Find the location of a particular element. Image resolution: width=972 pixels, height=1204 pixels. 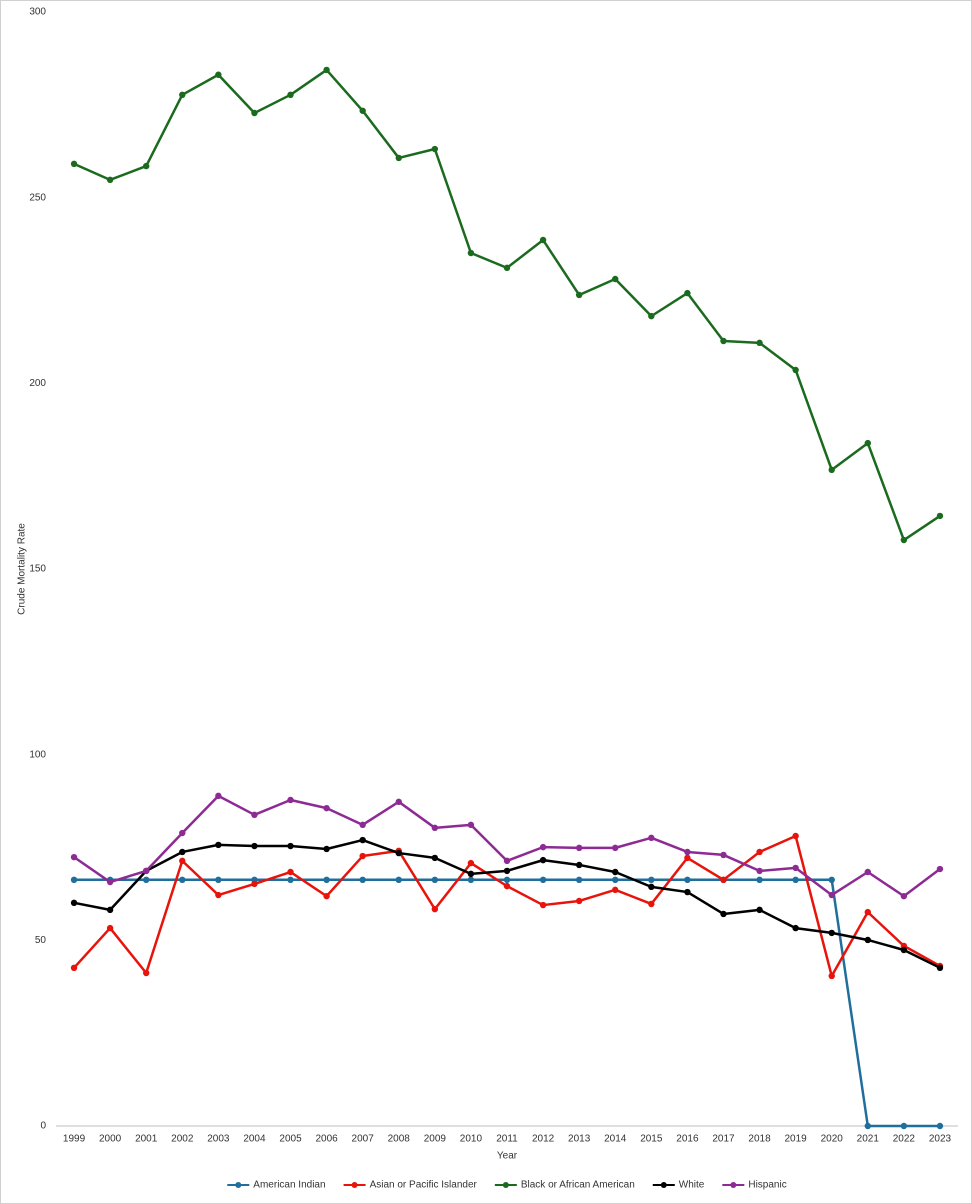

x-tick-label: 2019 is located at coordinates (796, 1139).